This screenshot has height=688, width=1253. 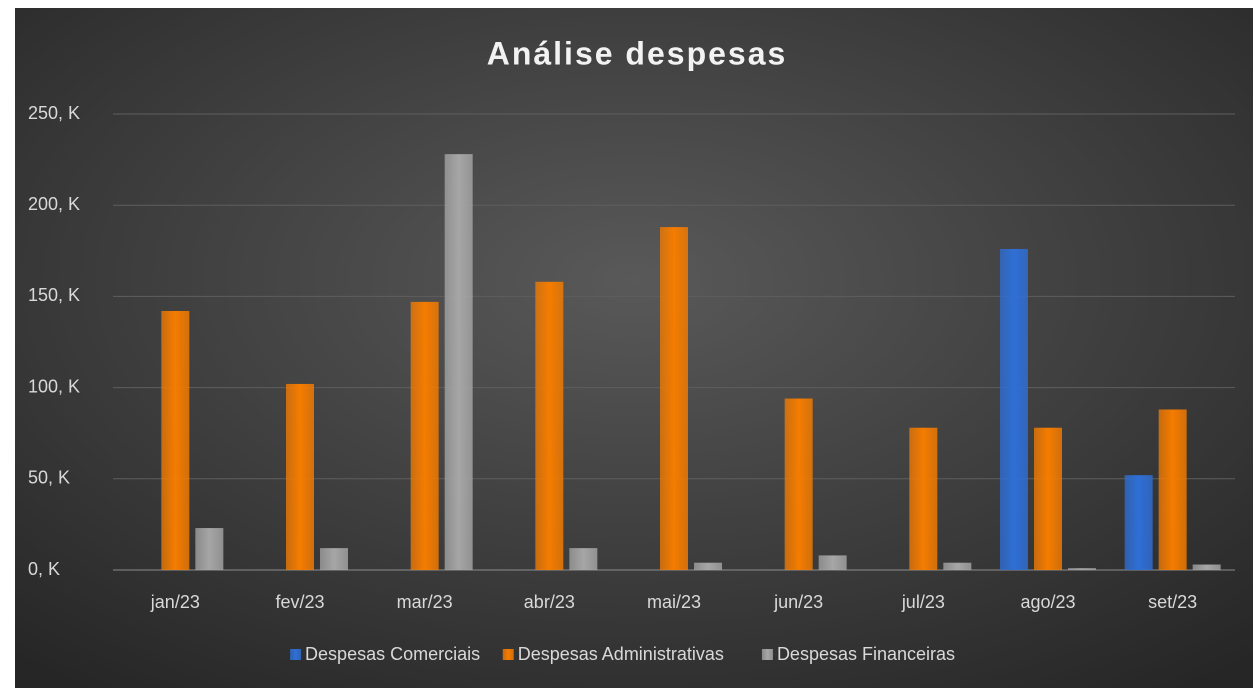 What do you see at coordinates (44, 569) in the screenshot?
I see `y-tick-label: 0, K` at bounding box center [44, 569].